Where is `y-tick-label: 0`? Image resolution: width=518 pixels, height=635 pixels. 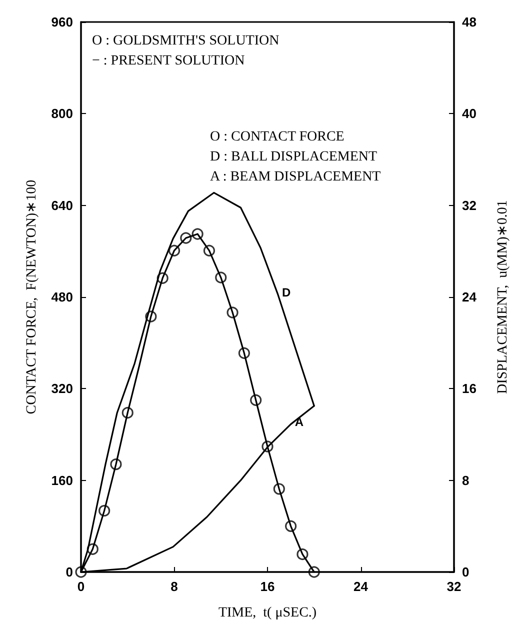
y-tick-label: 0 is located at coordinates (69, 572).